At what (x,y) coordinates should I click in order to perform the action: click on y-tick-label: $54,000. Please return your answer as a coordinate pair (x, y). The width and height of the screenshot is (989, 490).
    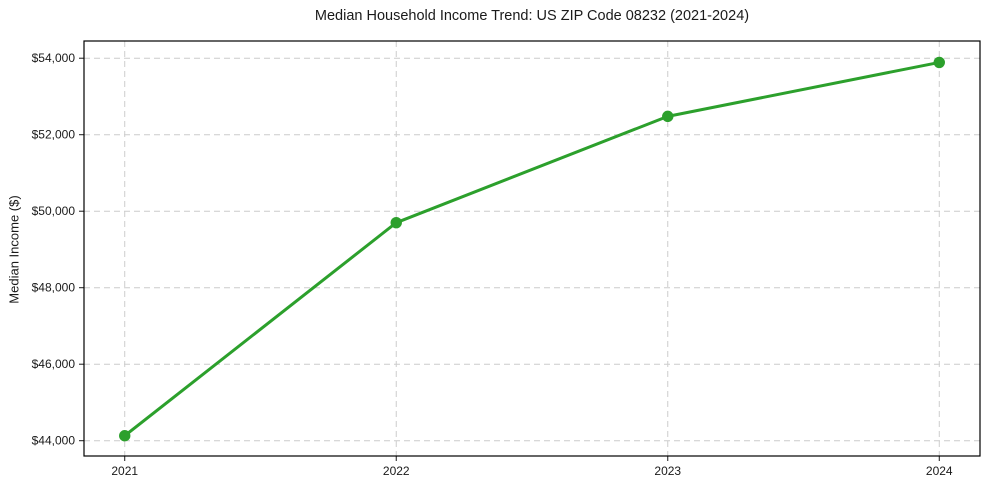
    Looking at the image, I should click on (54, 58).